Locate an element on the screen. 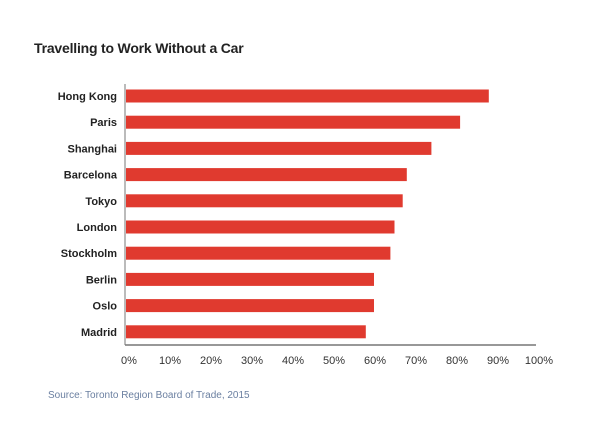 This screenshot has height=425, width=613. x-tick-label: 30% is located at coordinates (252, 361).